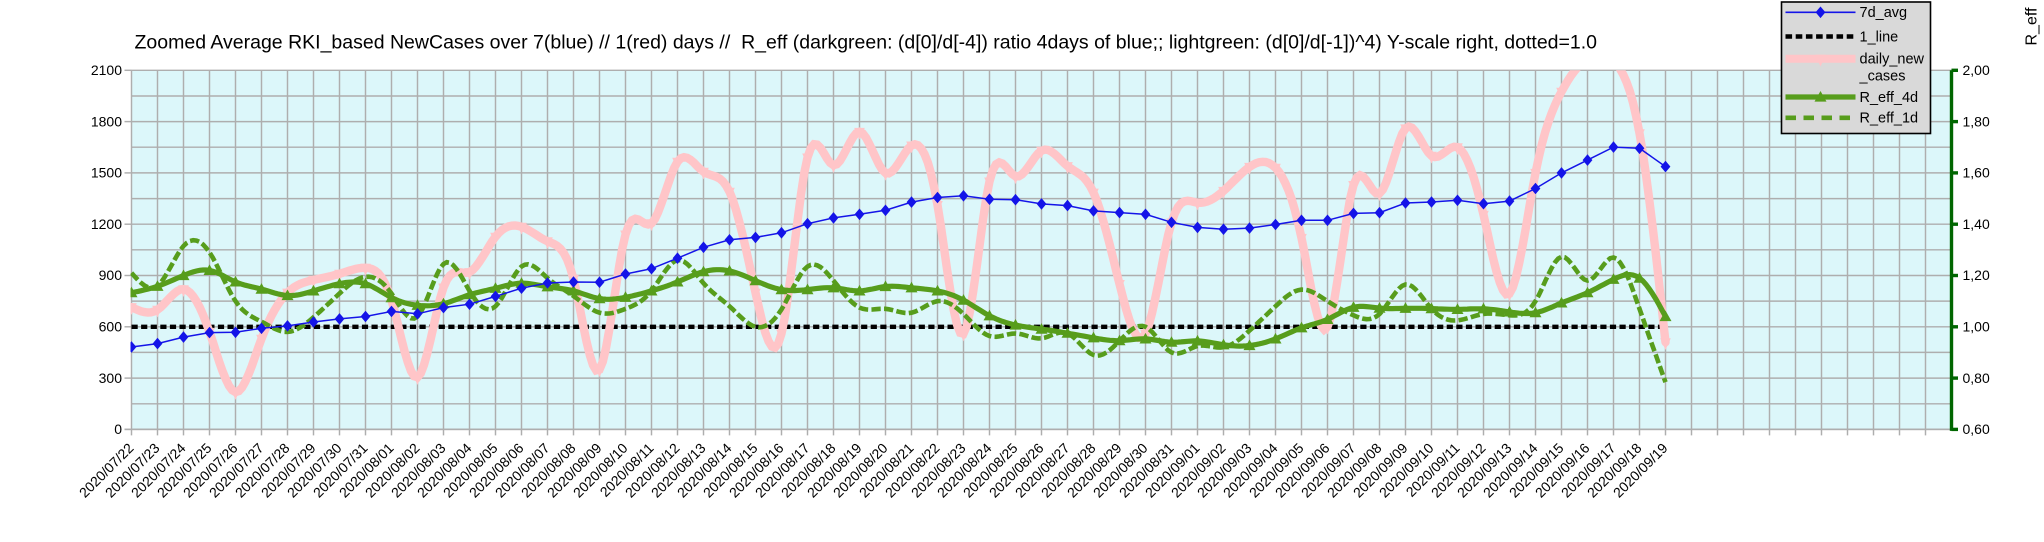  What do you see at coordinates (1976, 275) in the screenshot?
I see `svg-text: 1,20` at bounding box center [1976, 275].